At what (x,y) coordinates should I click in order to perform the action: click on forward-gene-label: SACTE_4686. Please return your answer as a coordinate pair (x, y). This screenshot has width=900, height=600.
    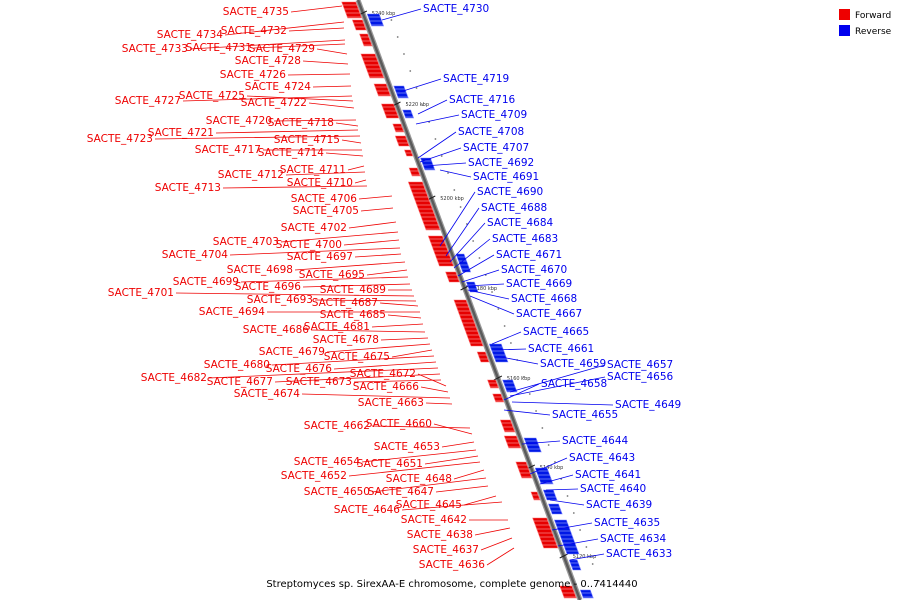
    Looking at the image, I should click on (276, 330).